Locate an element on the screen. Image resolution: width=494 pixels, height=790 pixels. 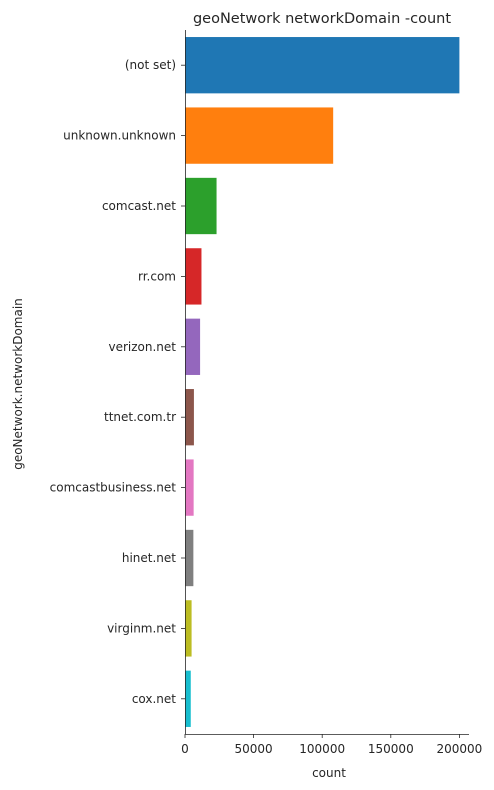
x-axis-label: count is located at coordinates (329, 773).